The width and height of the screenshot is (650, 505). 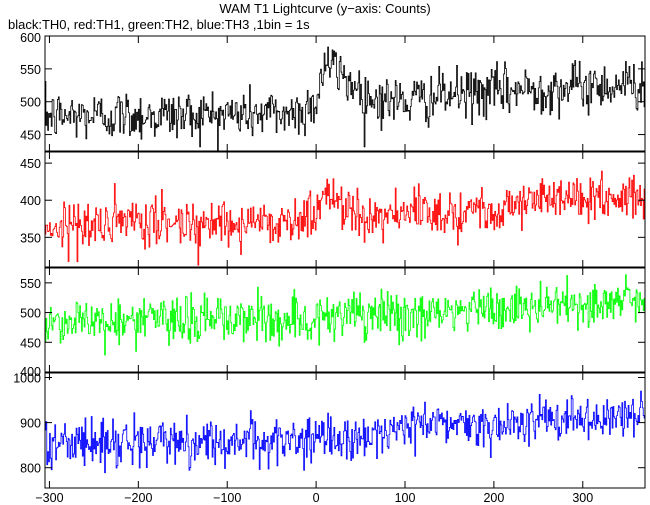 I want to click on y-tick-label-1-1: 400, so click(x=30, y=201).